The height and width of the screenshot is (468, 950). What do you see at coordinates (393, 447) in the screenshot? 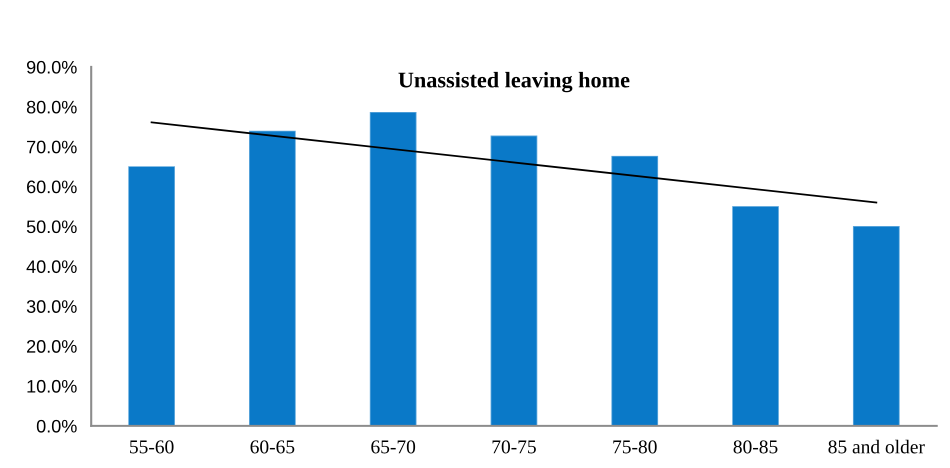
I see `x-tick-label: 65-70` at bounding box center [393, 447].